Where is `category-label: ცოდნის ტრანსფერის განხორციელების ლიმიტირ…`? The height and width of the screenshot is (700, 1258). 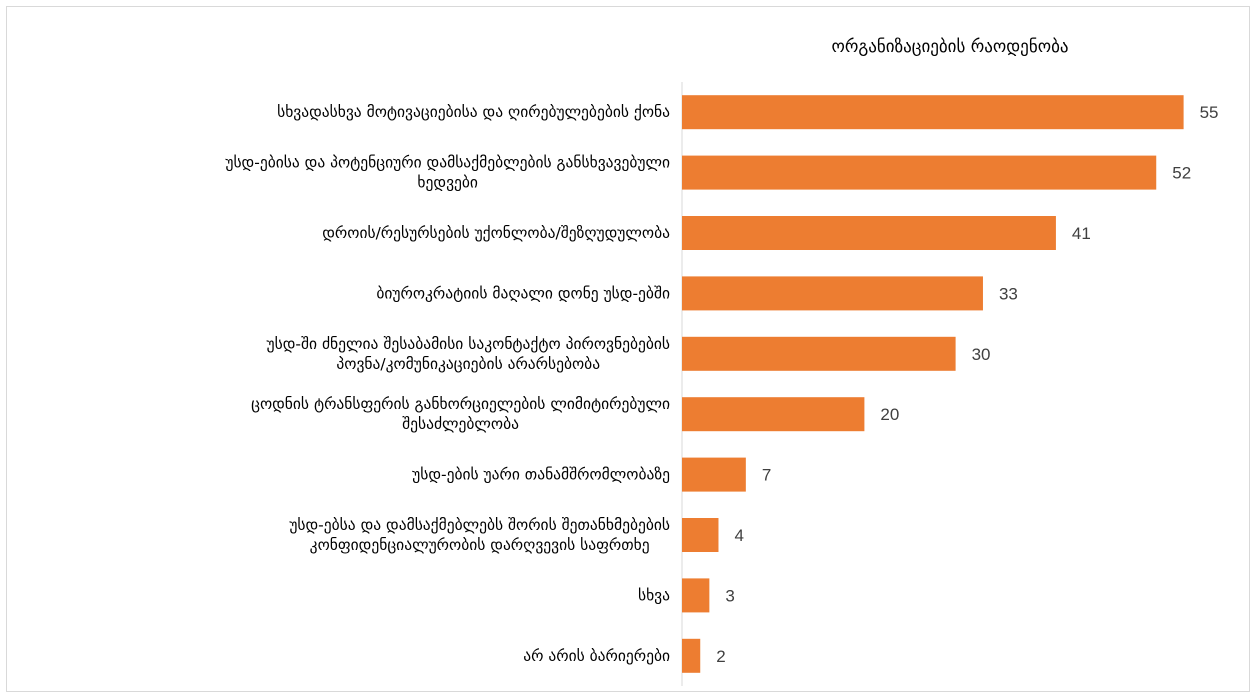
category-label: ცოდნის ტრანსფერის განხორციელების ლიმიტირ… is located at coordinates (460, 414).